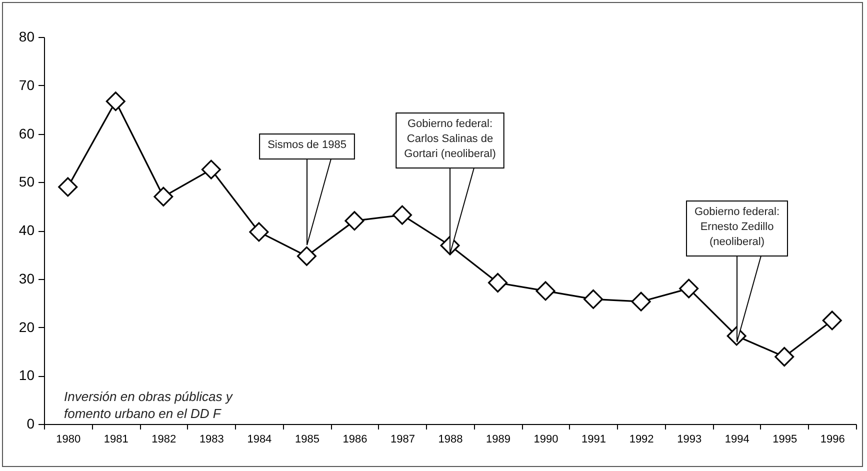 Image resolution: width=867 pixels, height=471 pixels. I want to click on x-tick-label: 1988, so click(450, 440).